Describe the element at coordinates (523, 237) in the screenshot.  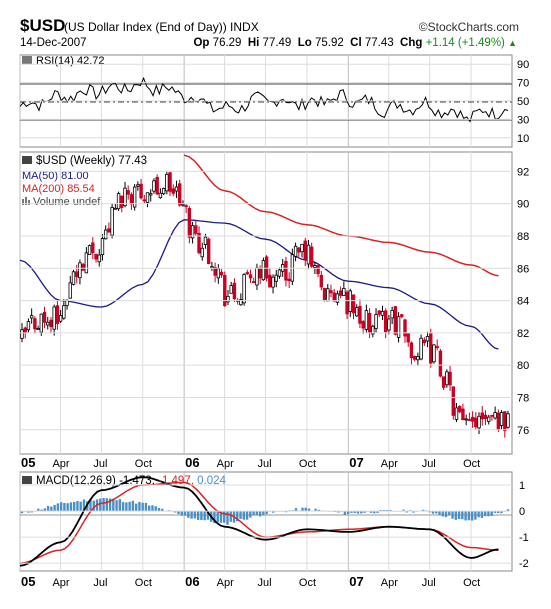
I see `price-tick-label: 88` at that location.